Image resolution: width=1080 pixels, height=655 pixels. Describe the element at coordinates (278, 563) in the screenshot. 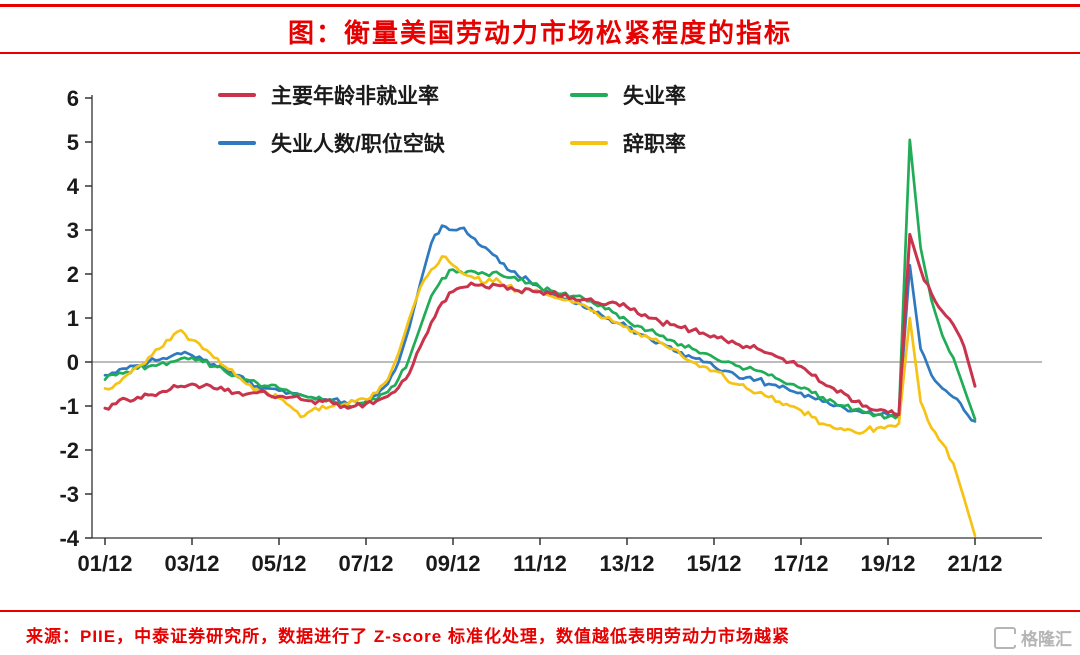

I see `x-tick-label: 05/12` at that location.